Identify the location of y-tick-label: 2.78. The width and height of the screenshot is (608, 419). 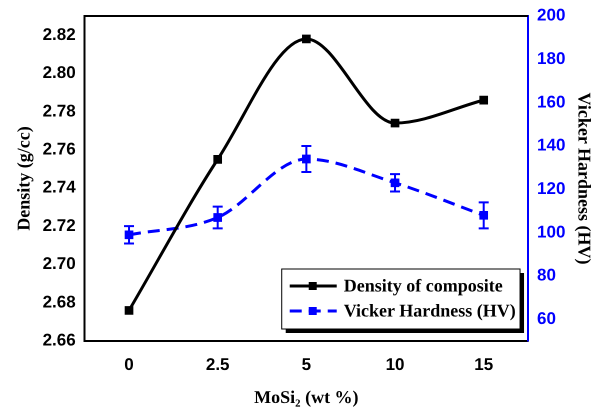
(59, 110).